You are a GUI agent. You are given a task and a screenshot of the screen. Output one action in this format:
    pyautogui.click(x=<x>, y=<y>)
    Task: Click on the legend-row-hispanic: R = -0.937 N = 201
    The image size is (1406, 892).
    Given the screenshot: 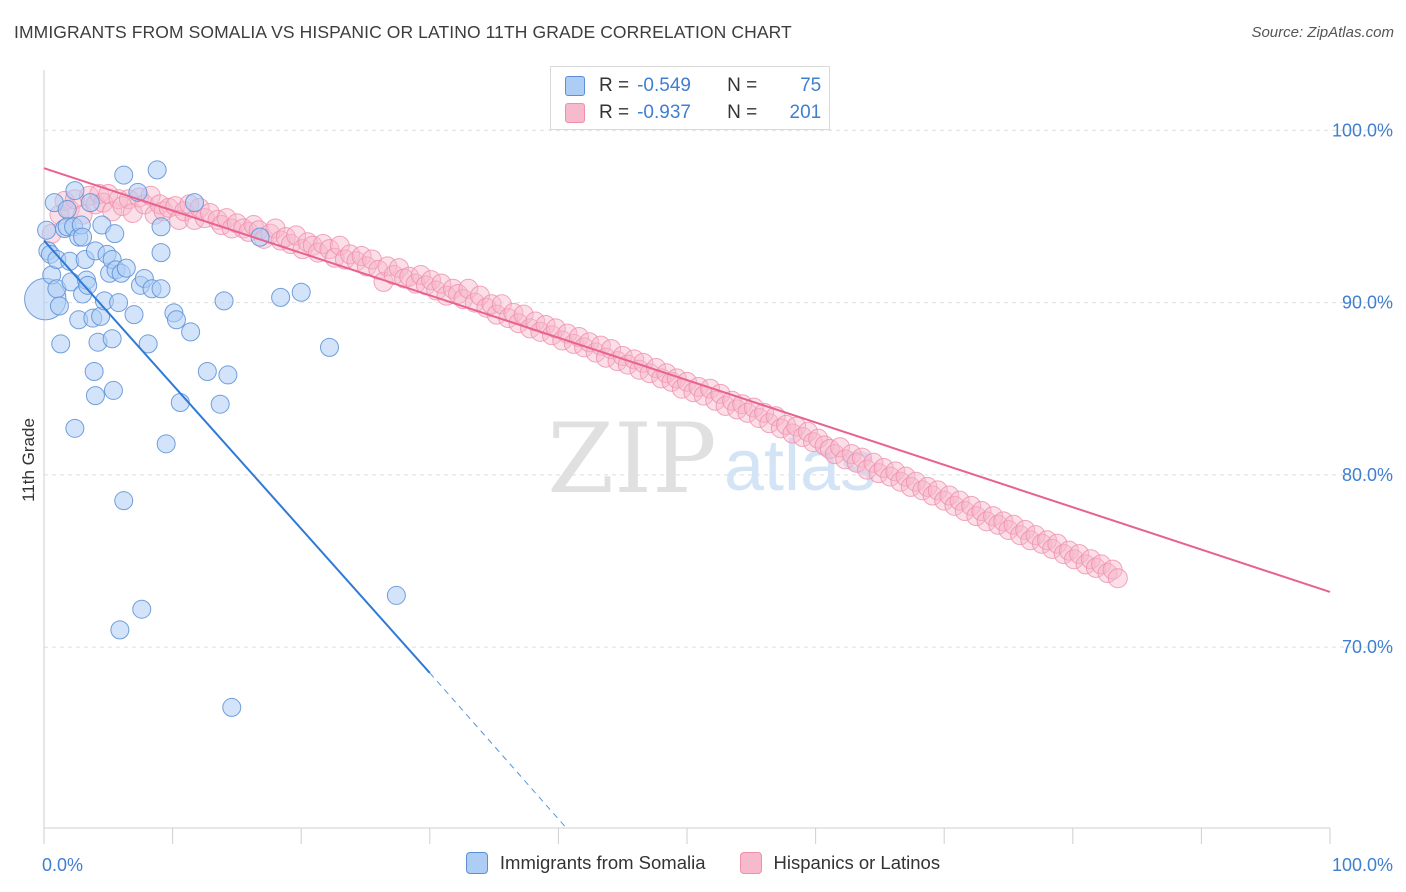 What is the action you would take?
    pyautogui.click(x=693, y=113)
    